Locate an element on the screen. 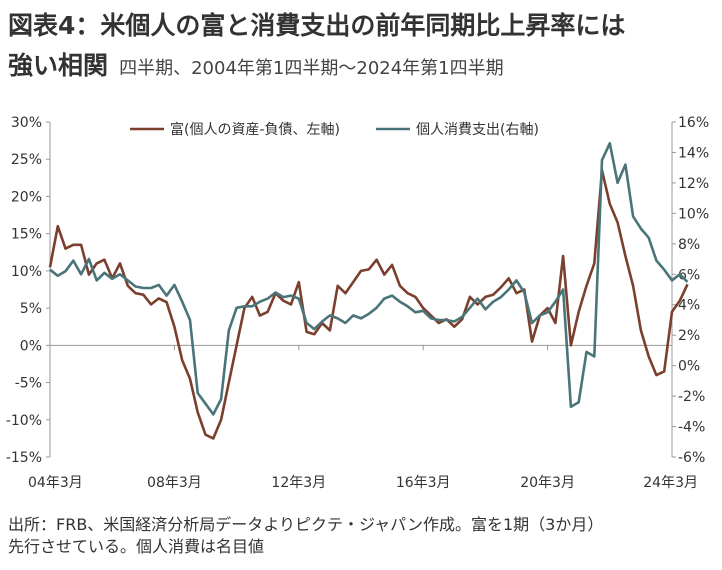 Image resolution: width=722 pixels, height=570 pixels. x-tick-label: 24年3月 is located at coordinates (670, 483).